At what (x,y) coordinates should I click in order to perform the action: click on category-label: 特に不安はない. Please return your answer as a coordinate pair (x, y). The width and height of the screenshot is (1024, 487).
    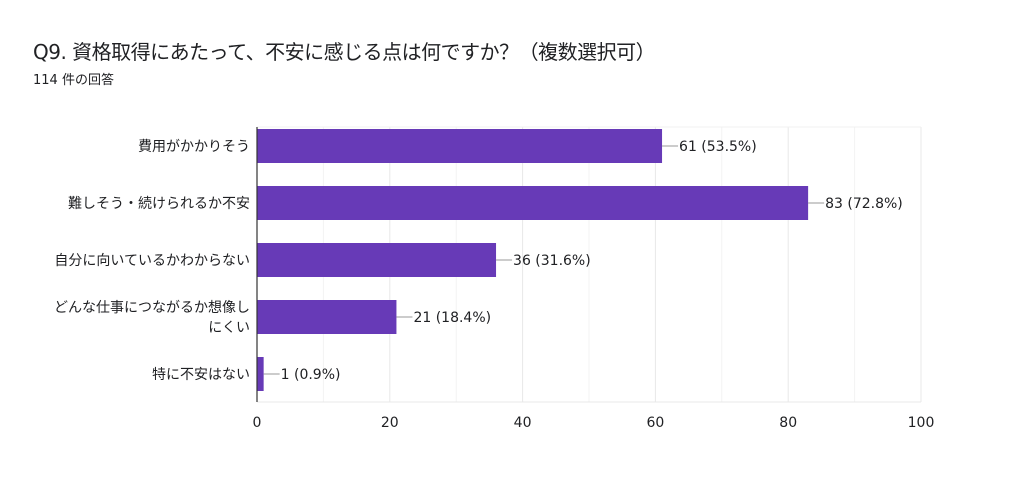
    Looking at the image, I should click on (201, 375).